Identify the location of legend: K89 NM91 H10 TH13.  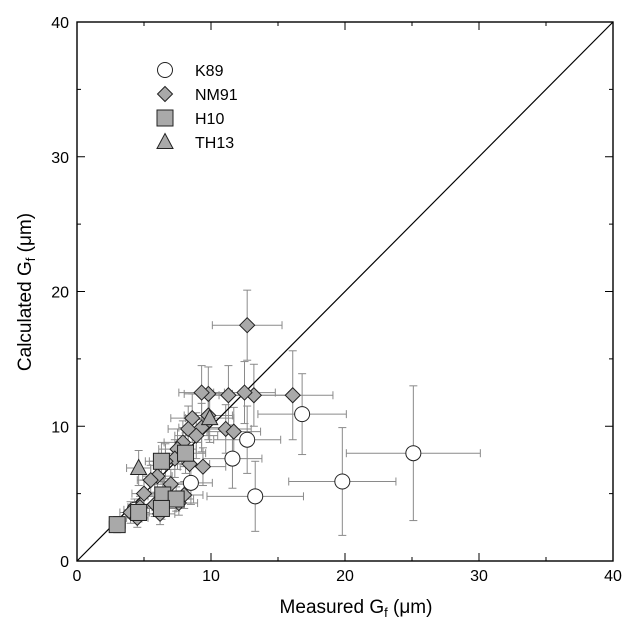
(197, 107).